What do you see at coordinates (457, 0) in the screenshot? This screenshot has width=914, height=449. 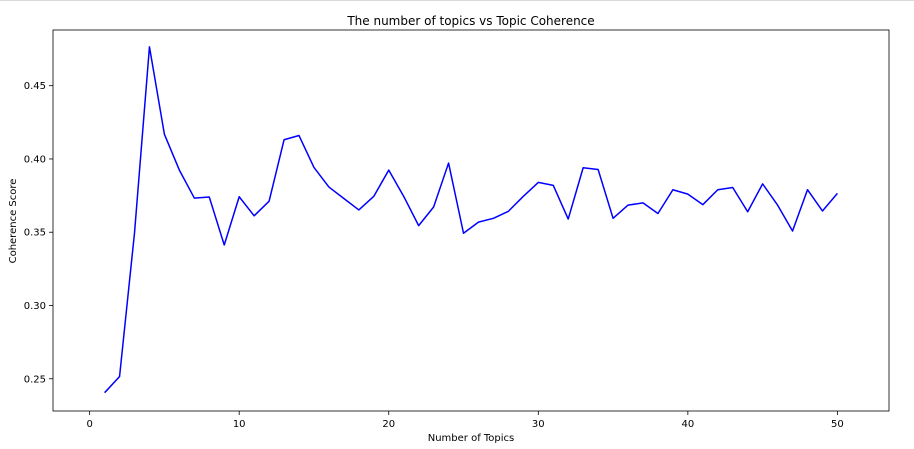 I see `top-divider` at bounding box center [457, 0].